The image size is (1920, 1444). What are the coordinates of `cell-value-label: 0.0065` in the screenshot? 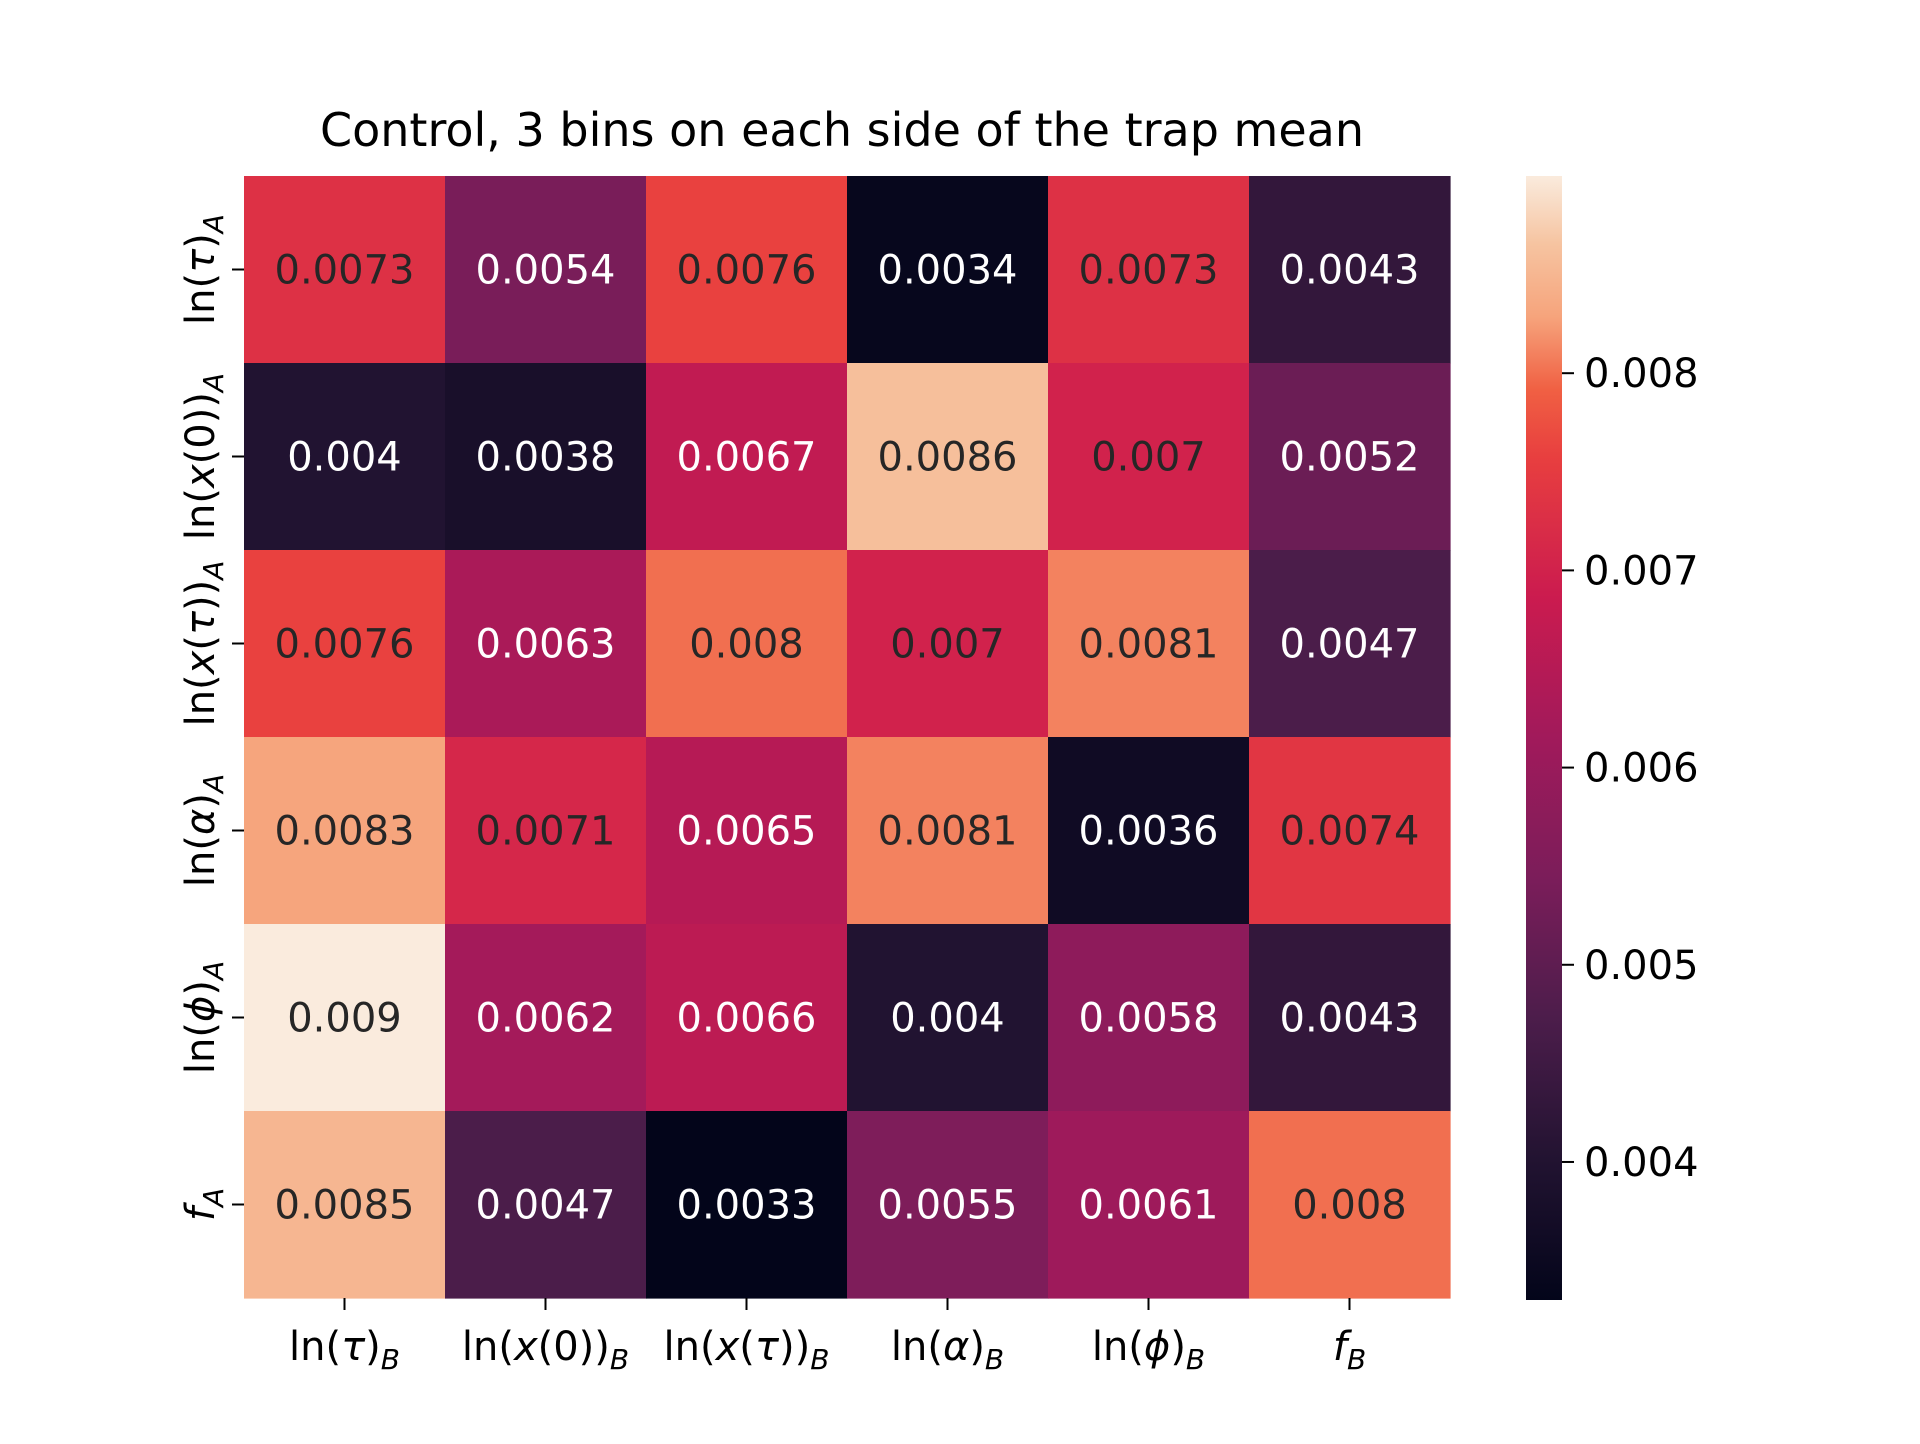 It's located at (747, 832).